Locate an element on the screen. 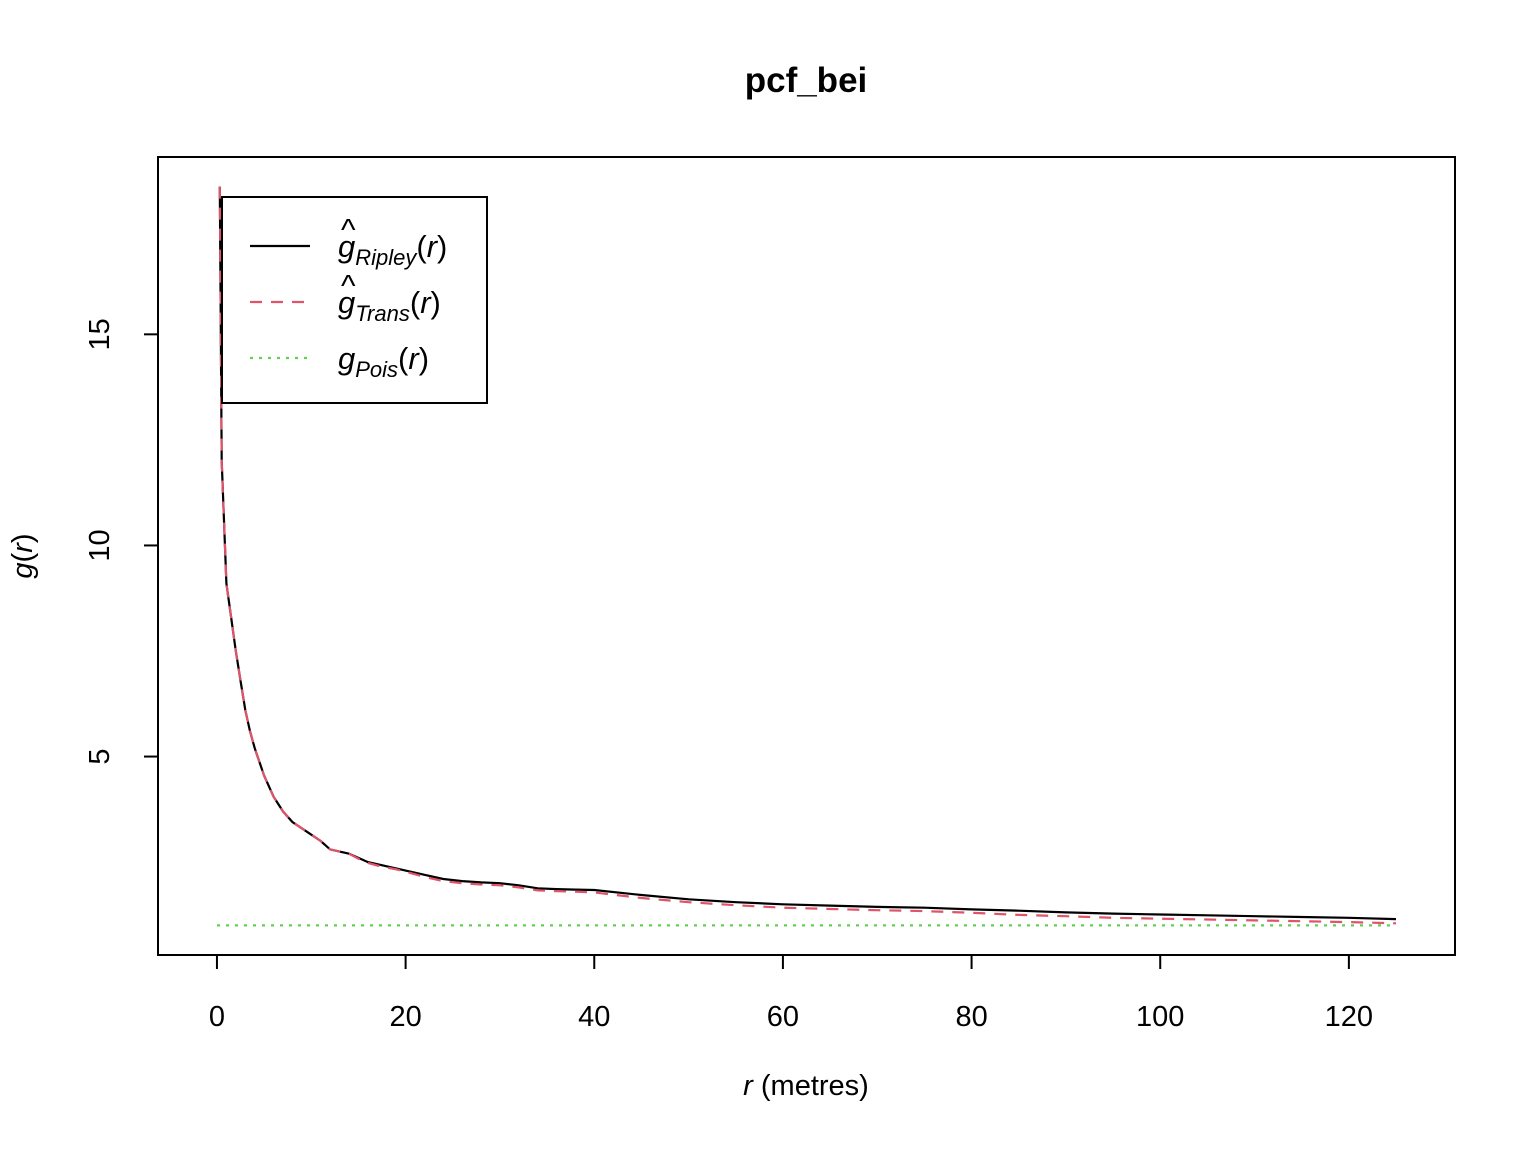 The width and height of the screenshot is (1536, 1152). y-tick-label: 5 is located at coordinates (100, 756).